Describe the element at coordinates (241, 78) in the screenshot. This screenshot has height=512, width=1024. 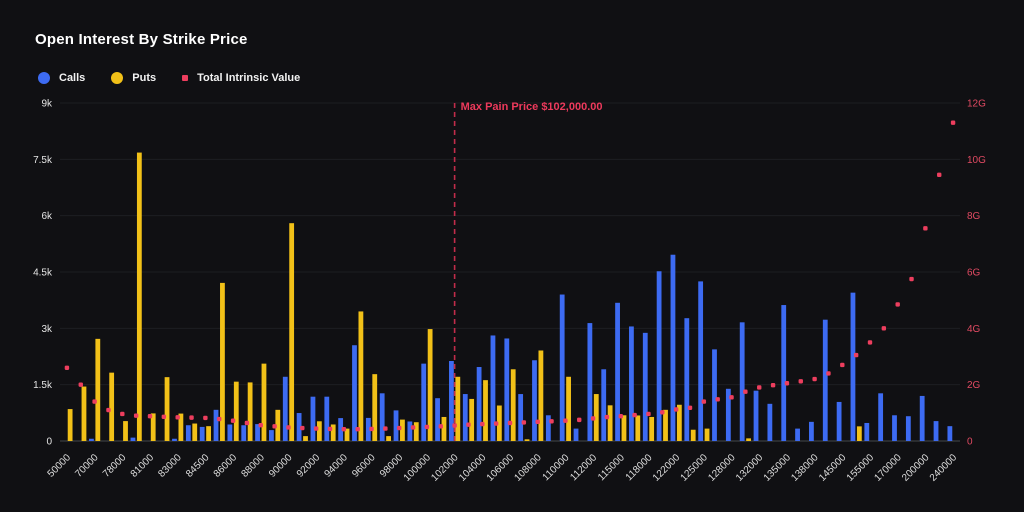
I see `legend-item-tiv: Total Intrinsic Value` at that location.